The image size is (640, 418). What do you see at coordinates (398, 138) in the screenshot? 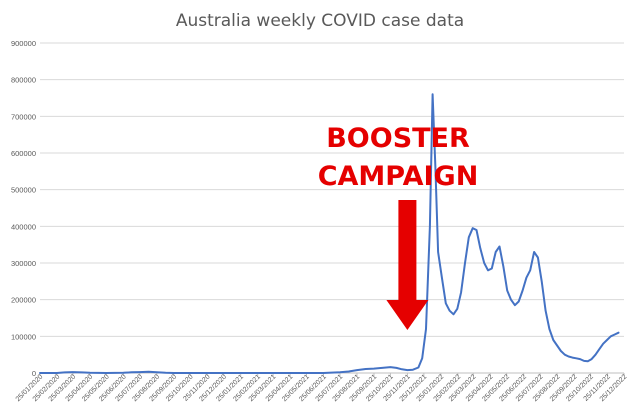
I see `annotation-text-line-1: BOOSTER` at bounding box center [398, 138].